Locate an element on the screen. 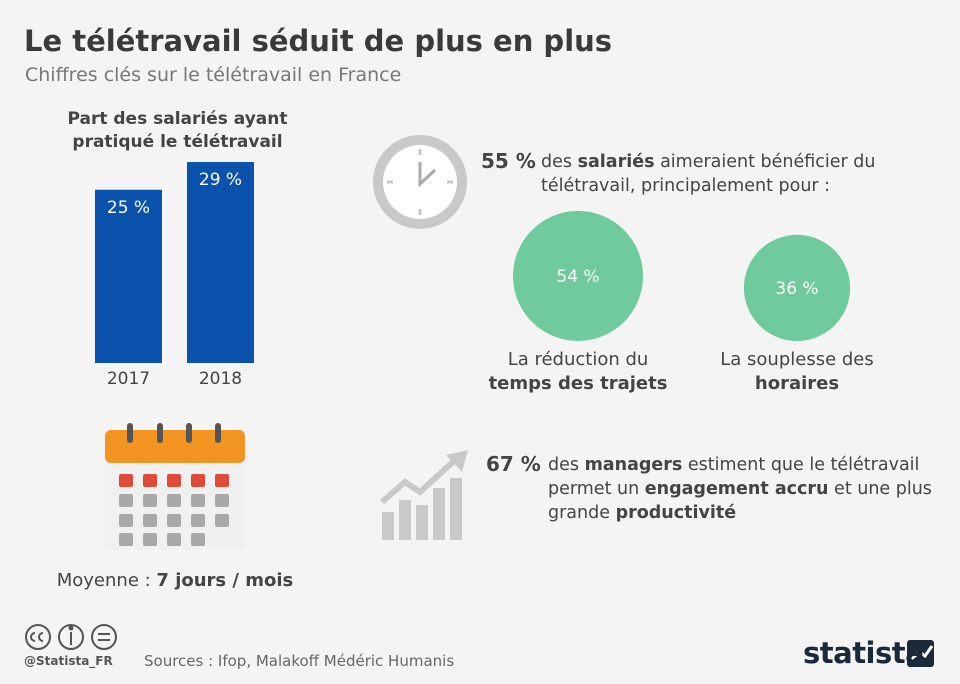  text-run: engagement accru is located at coordinates (736, 489).